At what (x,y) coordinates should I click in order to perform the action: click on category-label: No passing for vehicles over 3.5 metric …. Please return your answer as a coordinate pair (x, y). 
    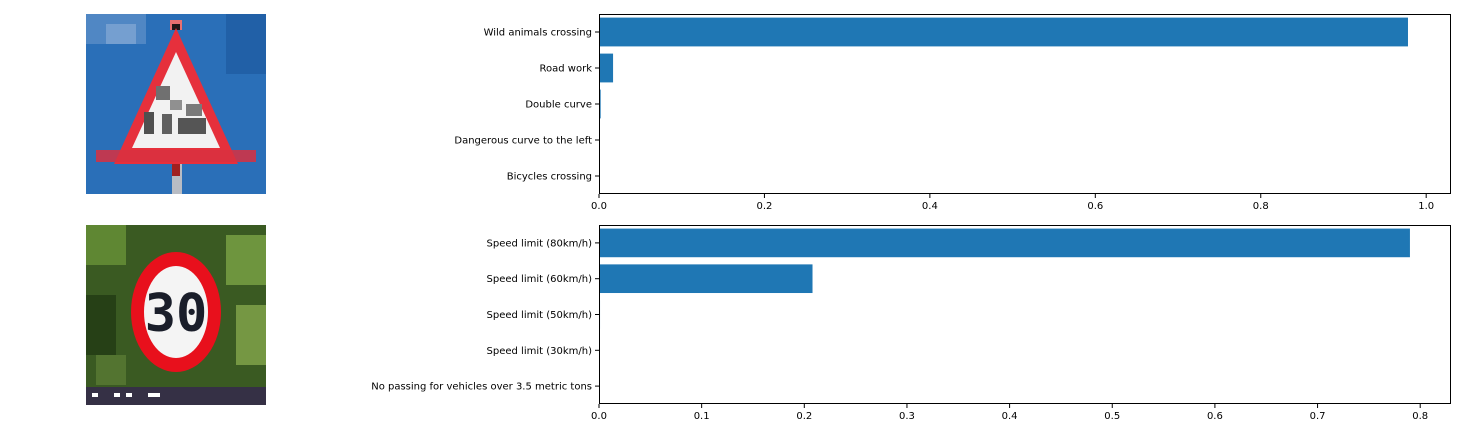
    Looking at the image, I should click on (481, 387).